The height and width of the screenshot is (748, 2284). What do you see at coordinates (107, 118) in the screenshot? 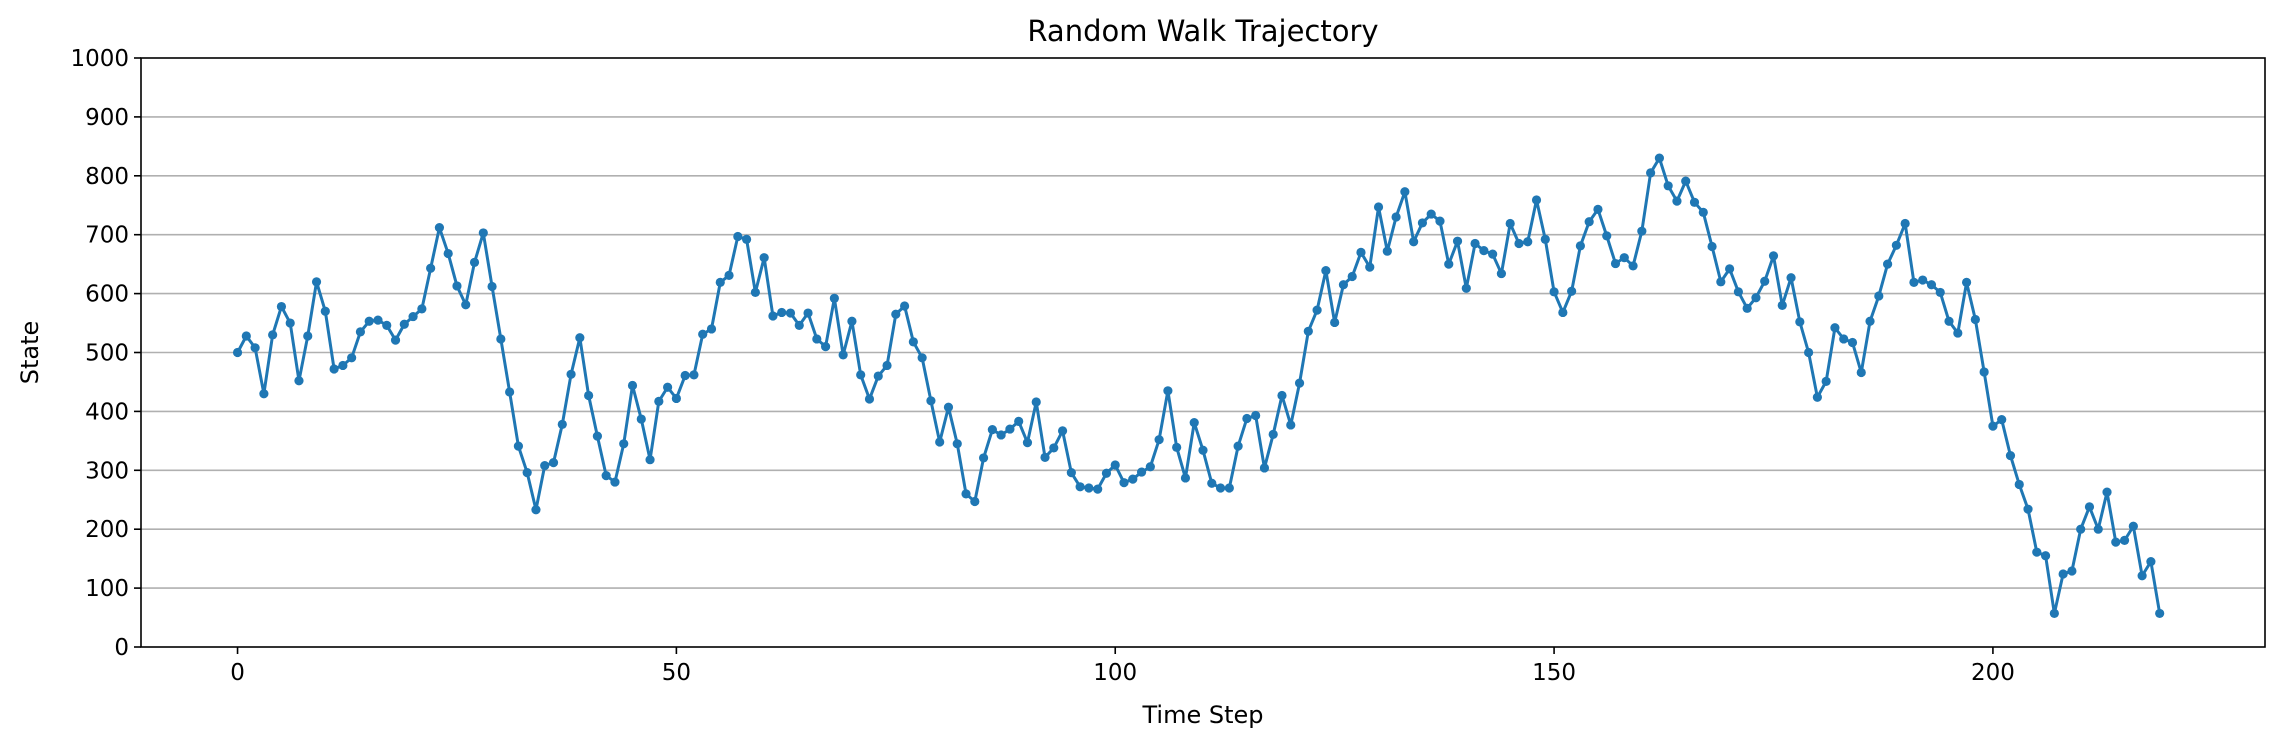
I see `y-tick-label: 900` at bounding box center [107, 118].